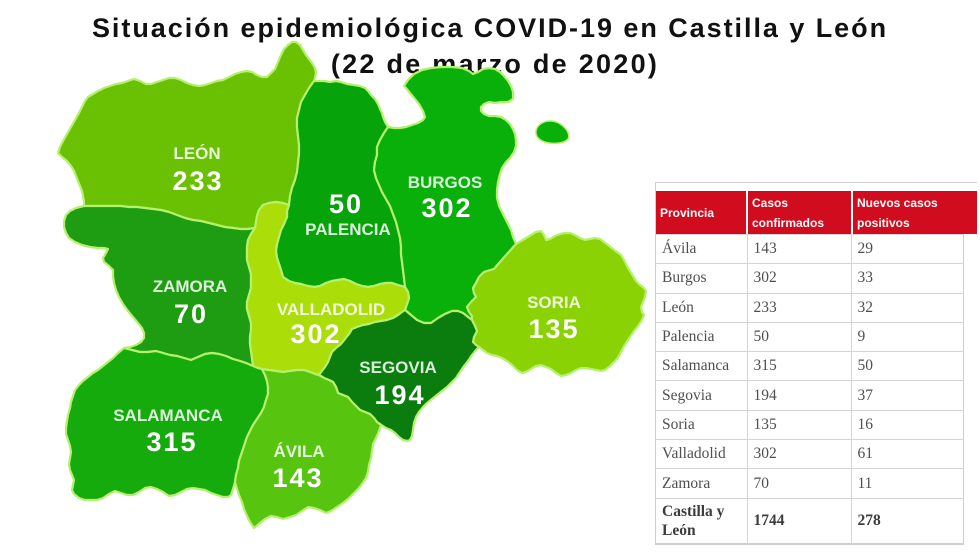 The height and width of the screenshot is (552, 980). Describe the element at coordinates (397, 367) in the screenshot. I see `svg-text: SEGOVIA` at that location.